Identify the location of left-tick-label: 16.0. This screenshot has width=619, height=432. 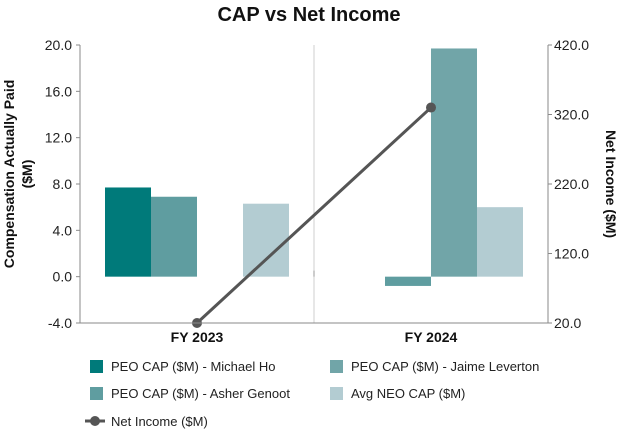
(58, 91).